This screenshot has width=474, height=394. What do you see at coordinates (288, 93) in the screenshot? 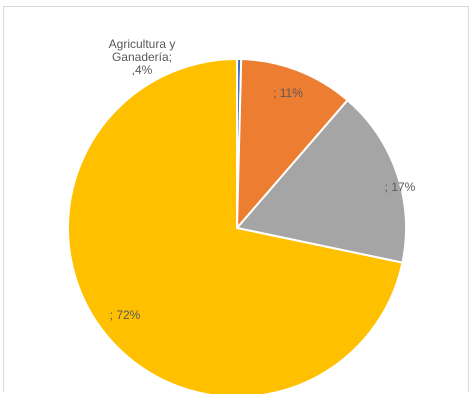
I see `slice-label-1: ; 11%` at bounding box center [288, 93].